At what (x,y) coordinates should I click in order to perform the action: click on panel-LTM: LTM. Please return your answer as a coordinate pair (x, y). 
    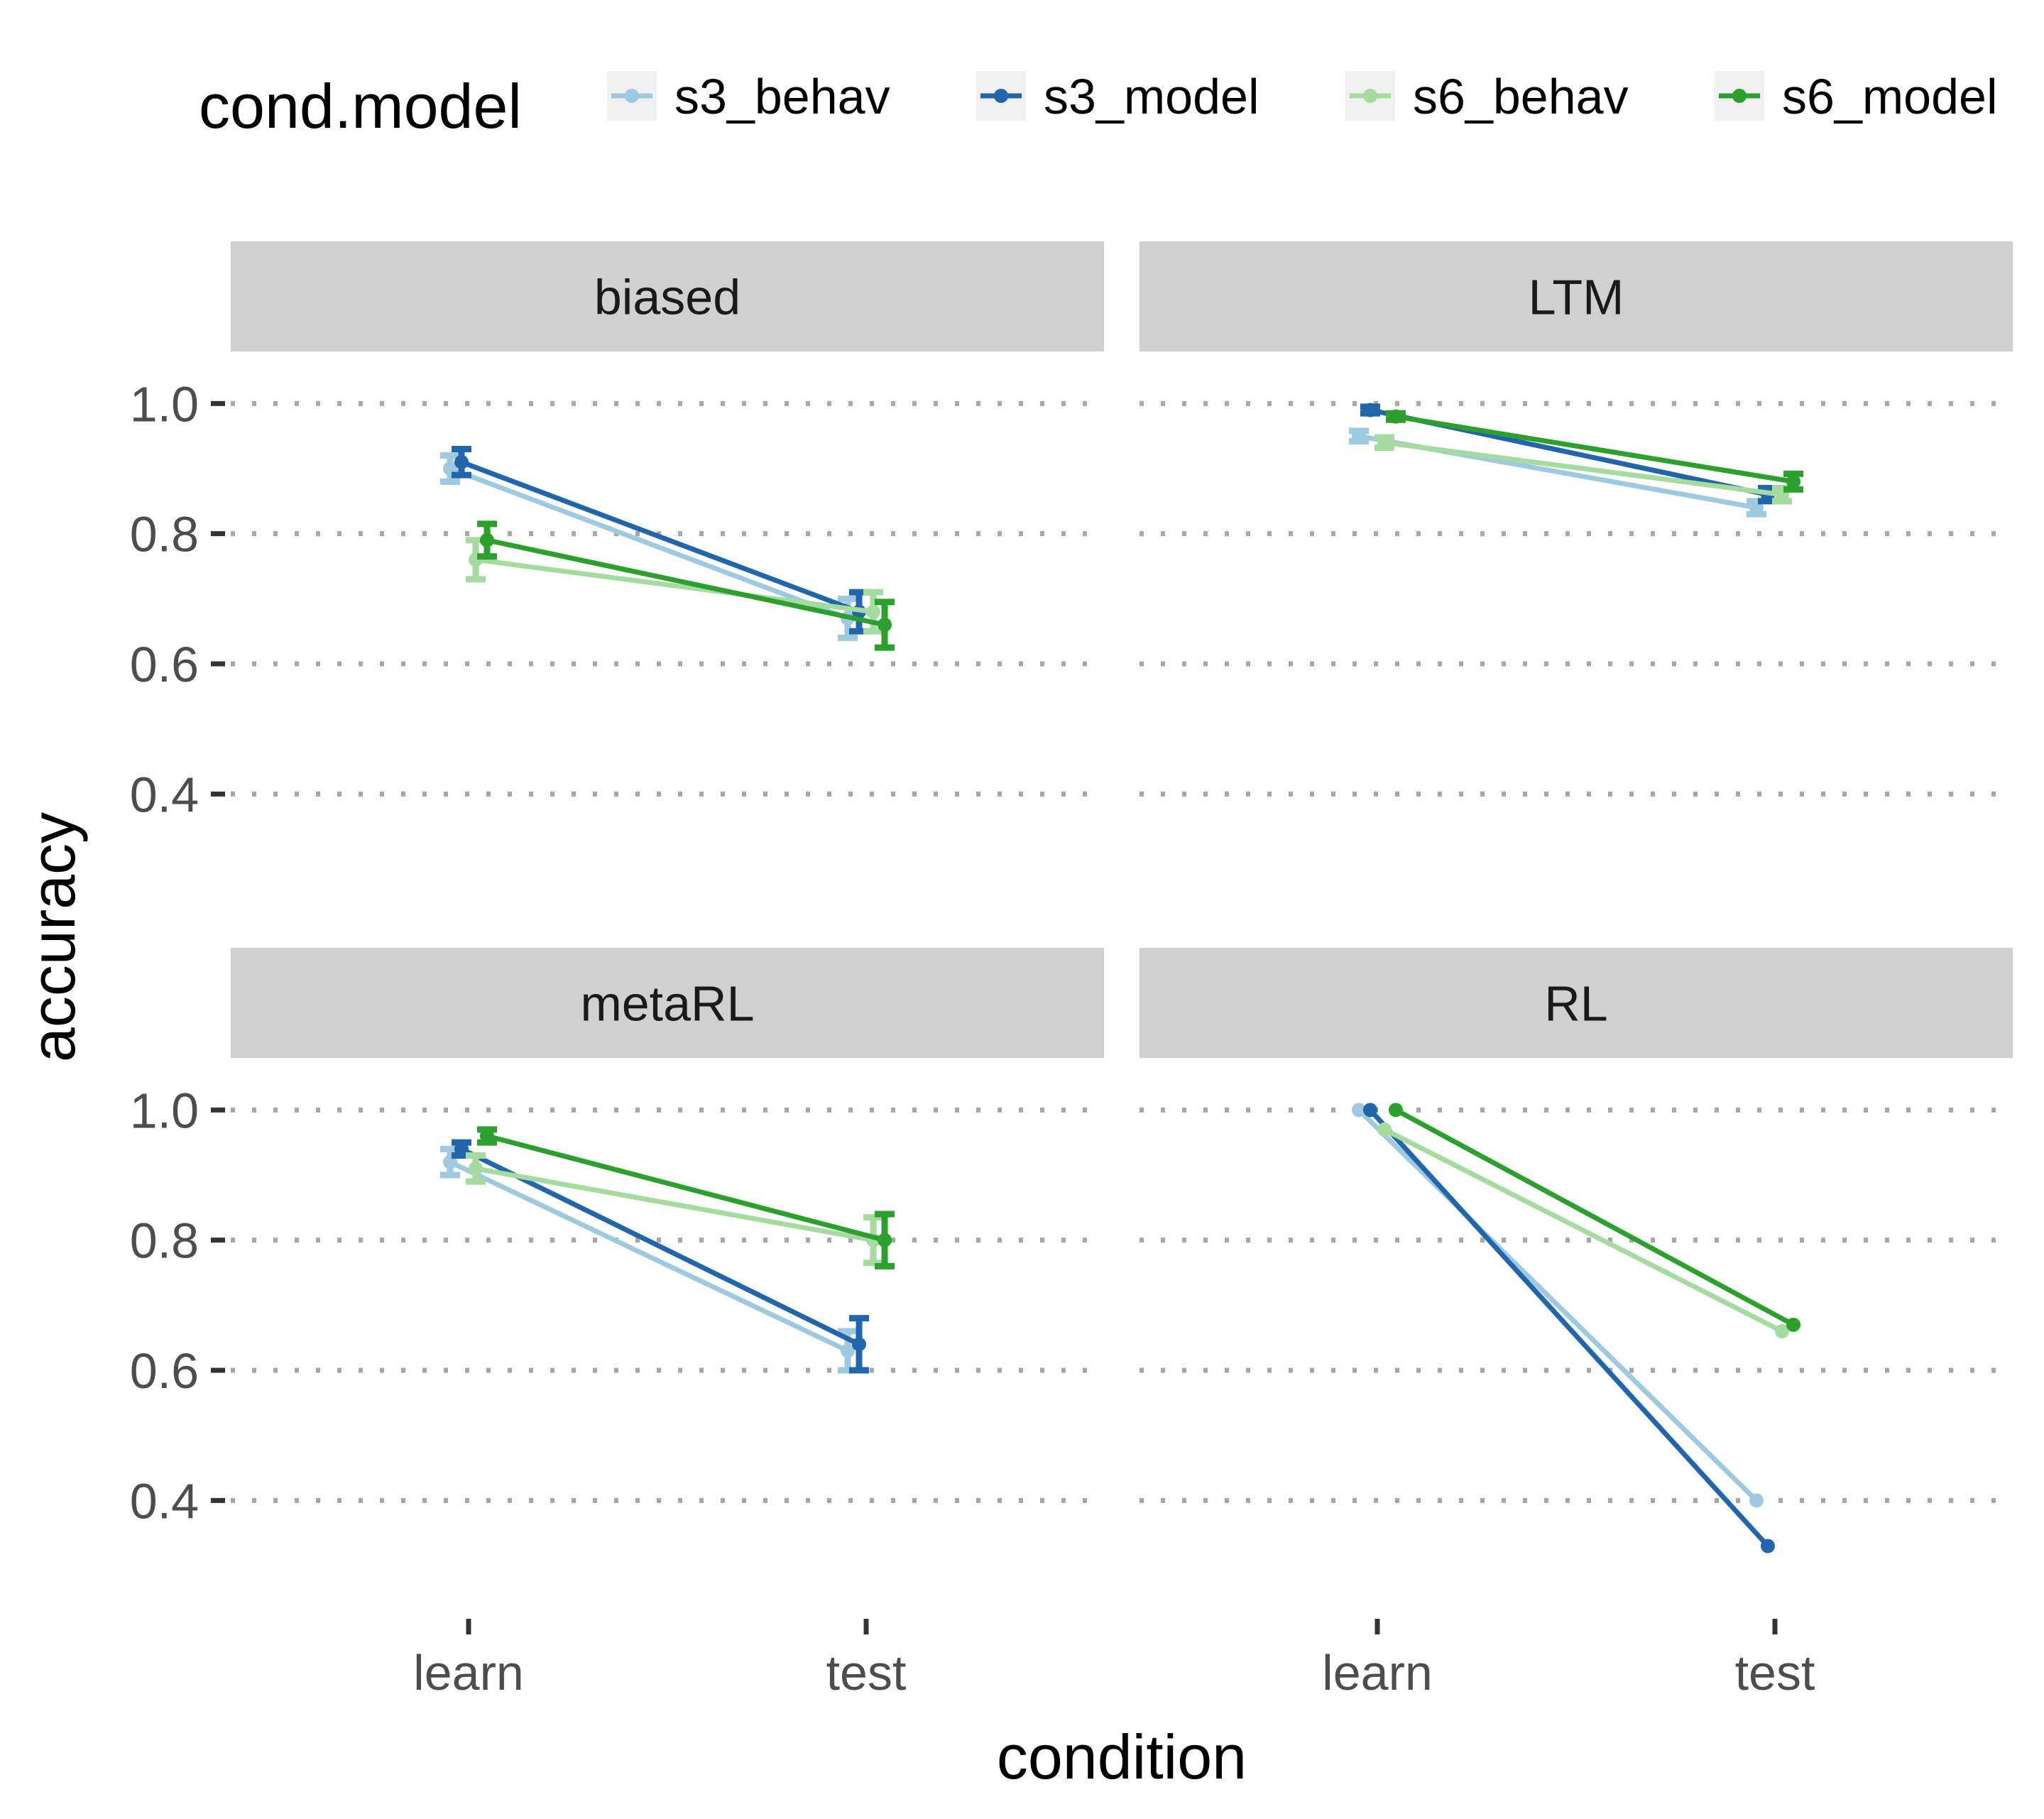
    Looking at the image, I should click on (1576, 519).